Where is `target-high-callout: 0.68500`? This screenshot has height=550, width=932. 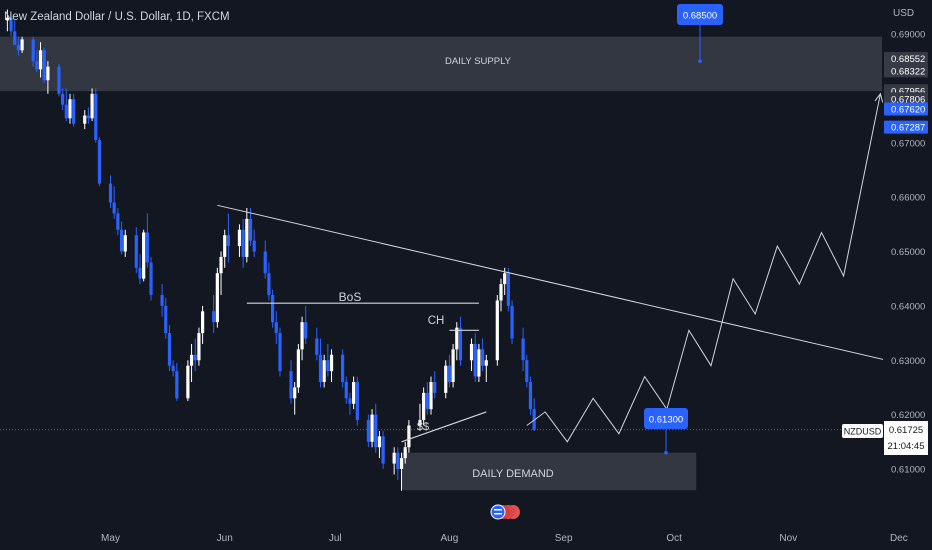 target-high-callout: 0.68500 is located at coordinates (700, 14).